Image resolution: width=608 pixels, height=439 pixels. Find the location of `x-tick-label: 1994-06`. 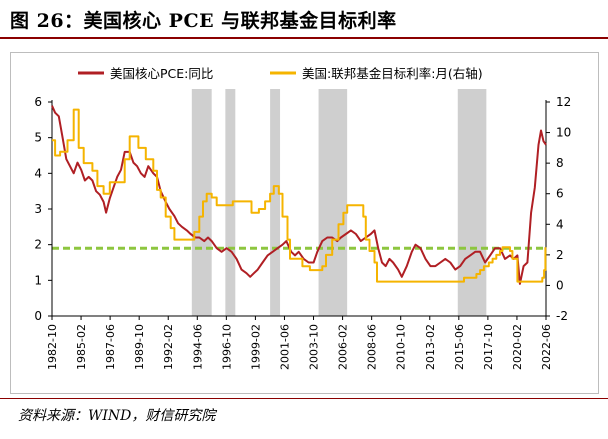

x-tick-label: 1994-06 is located at coordinates (197, 347).